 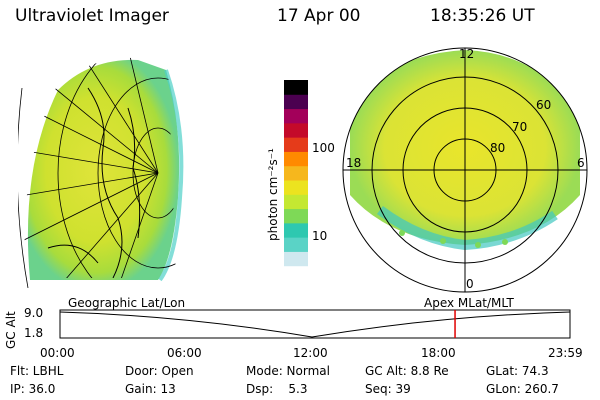 I want to click on mlt-label-6: 6, so click(x=581, y=163).